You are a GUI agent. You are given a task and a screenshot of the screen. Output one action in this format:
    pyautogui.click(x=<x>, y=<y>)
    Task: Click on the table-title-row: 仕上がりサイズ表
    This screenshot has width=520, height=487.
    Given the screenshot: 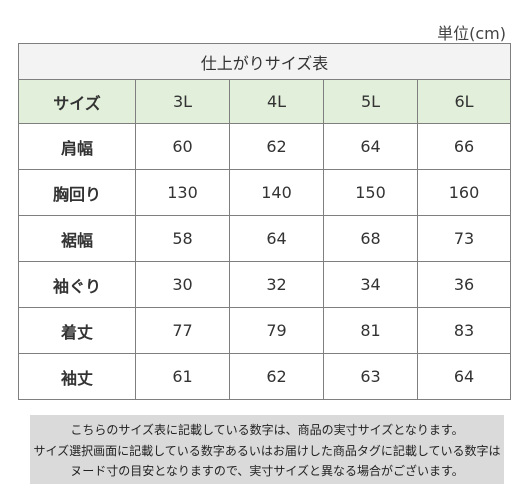 What is the action you would take?
    pyautogui.click(x=264, y=61)
    